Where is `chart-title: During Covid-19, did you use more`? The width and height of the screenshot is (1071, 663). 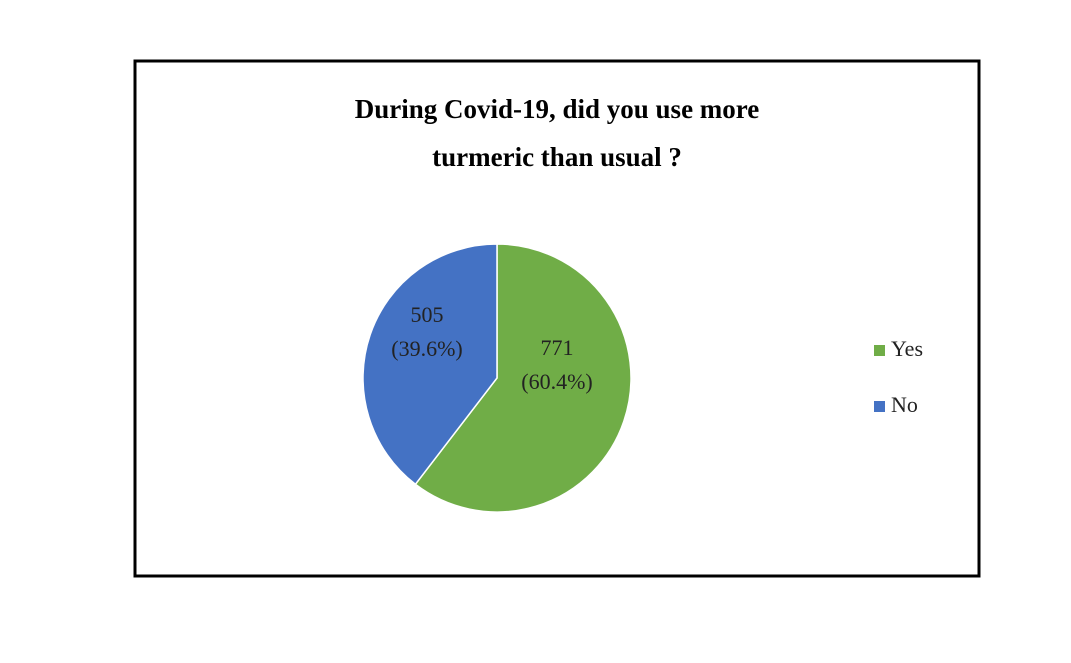 chart-title: During Covid-19, did you use more is located at coordinates (557, 109).